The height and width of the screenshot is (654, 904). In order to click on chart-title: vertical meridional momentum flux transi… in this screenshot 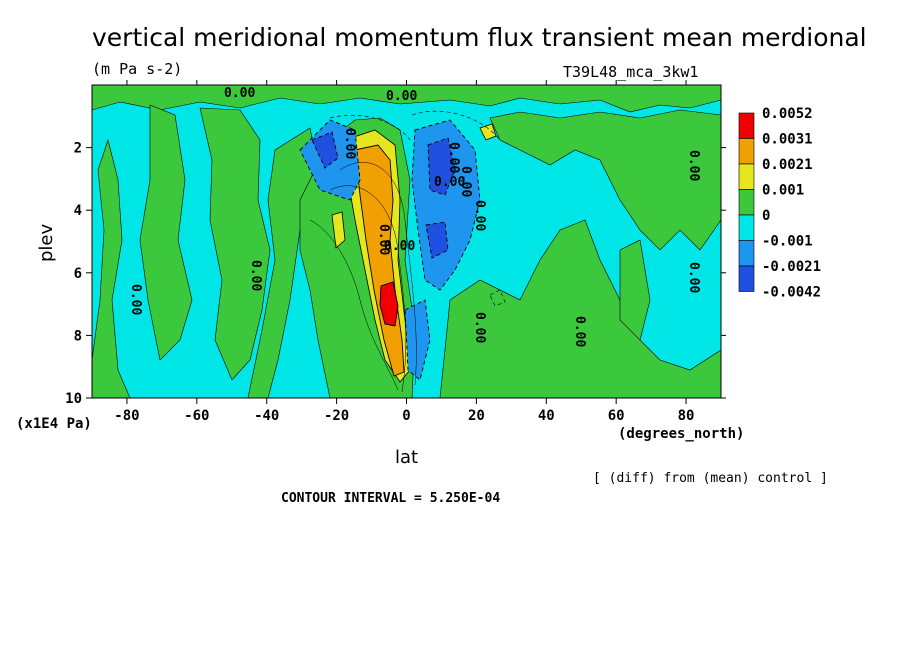, I will do `click(479, 37)`.